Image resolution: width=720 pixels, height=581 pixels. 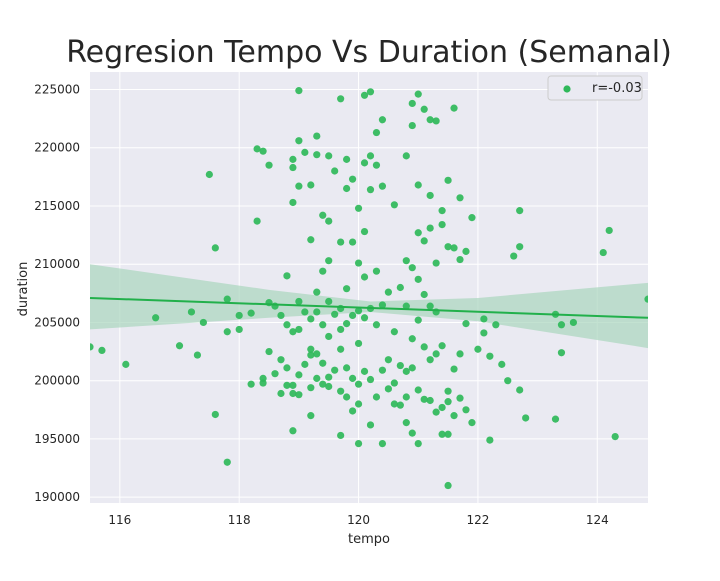 I want to click on y-axis-label: duration, so click(x=23, y=289).